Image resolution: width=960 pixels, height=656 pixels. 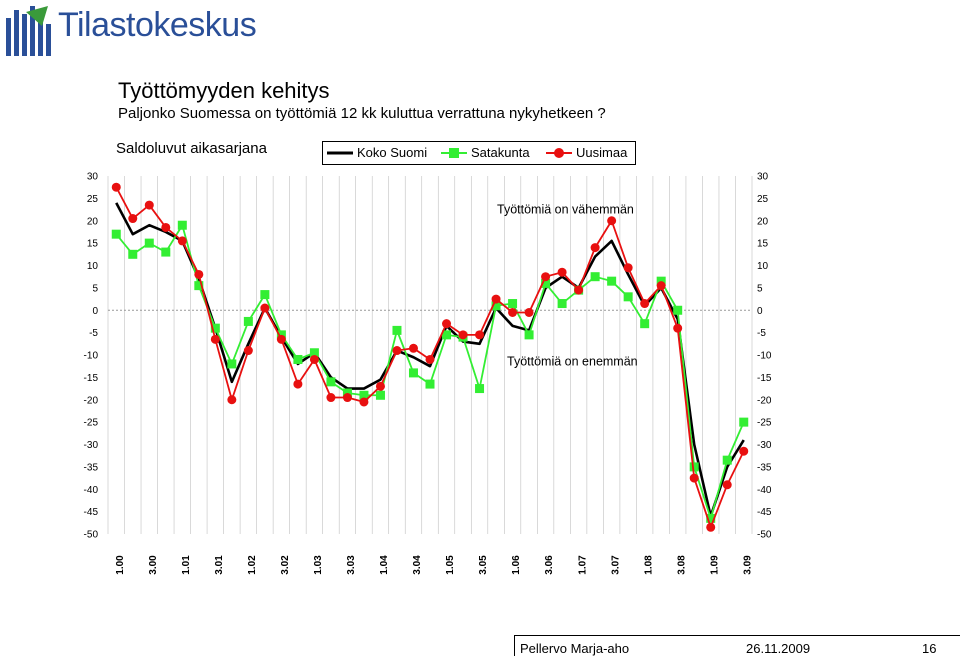 What do you see at coordinates (93, 221) in the screenshot?
I see `y-tick-label-left: 20` at bounding box center [93, 221].